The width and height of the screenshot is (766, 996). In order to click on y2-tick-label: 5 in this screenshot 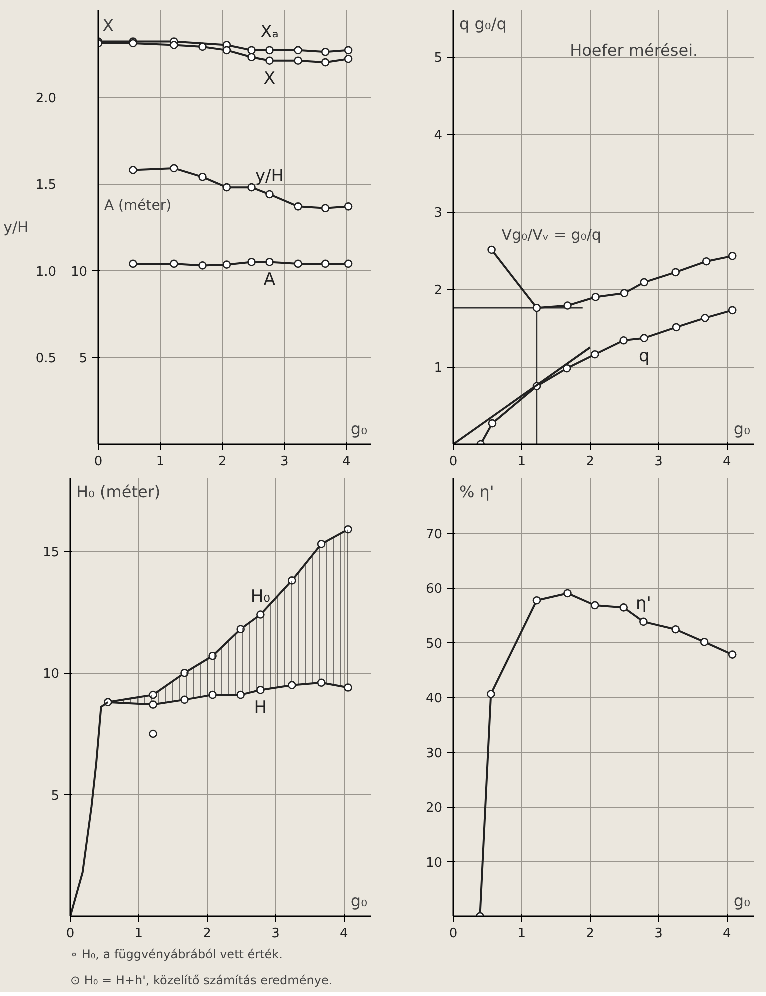, I will do `click(83, 359)`.